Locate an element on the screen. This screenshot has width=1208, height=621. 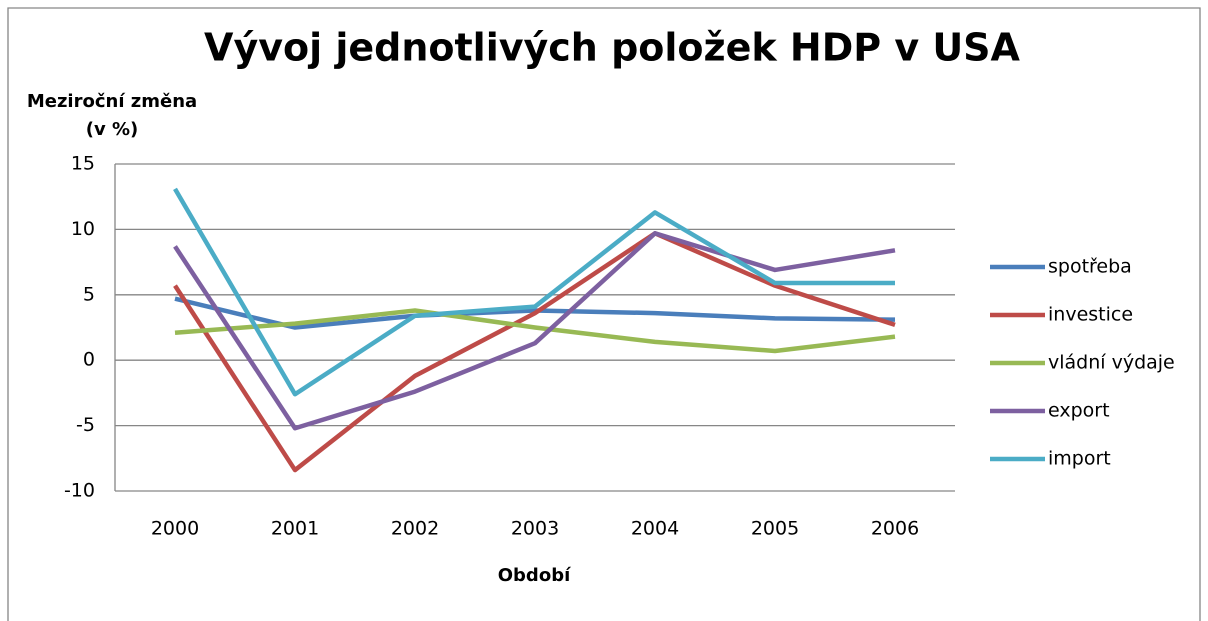
legend-label: export is located at coordinates (1079, 411).